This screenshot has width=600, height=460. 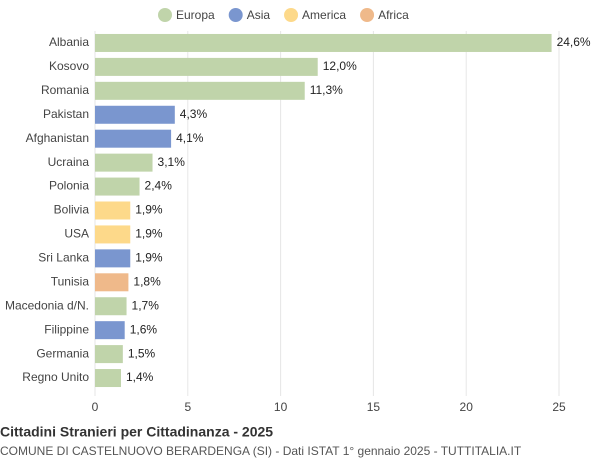 I want to click on value-label: 12,0%, so click(x=340, y=66).